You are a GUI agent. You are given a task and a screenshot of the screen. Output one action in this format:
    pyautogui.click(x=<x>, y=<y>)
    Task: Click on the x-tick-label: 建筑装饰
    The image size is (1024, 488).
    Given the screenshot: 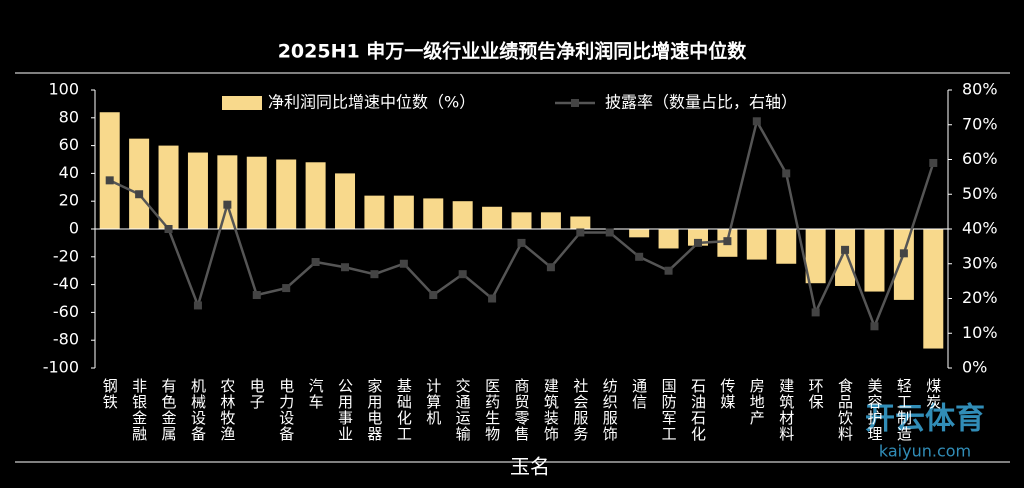 What is the action you would take?
    pyautogui.click(x=551, y=410)
    